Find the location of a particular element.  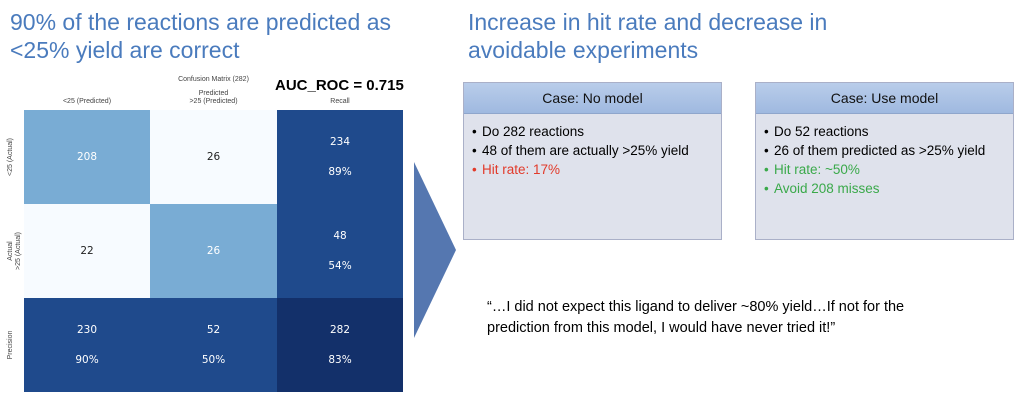

cell-value: 48 is located at coordinates (340, 236).